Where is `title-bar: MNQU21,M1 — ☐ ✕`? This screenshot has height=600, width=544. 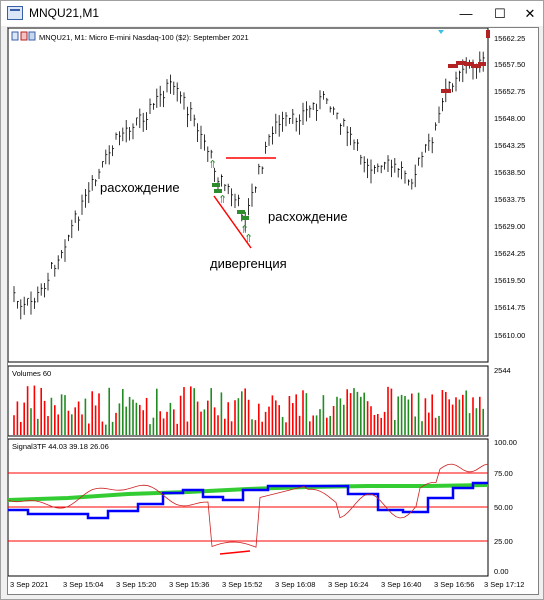 title-bar: MNQU21,M1 — ☐ ✕ is located at coordinates (272, 13).